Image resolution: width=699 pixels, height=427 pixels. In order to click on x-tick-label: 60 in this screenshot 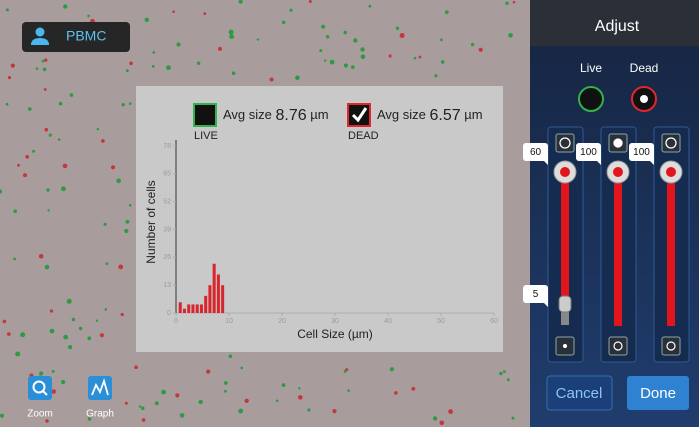, I will do `click(494, 321)`.